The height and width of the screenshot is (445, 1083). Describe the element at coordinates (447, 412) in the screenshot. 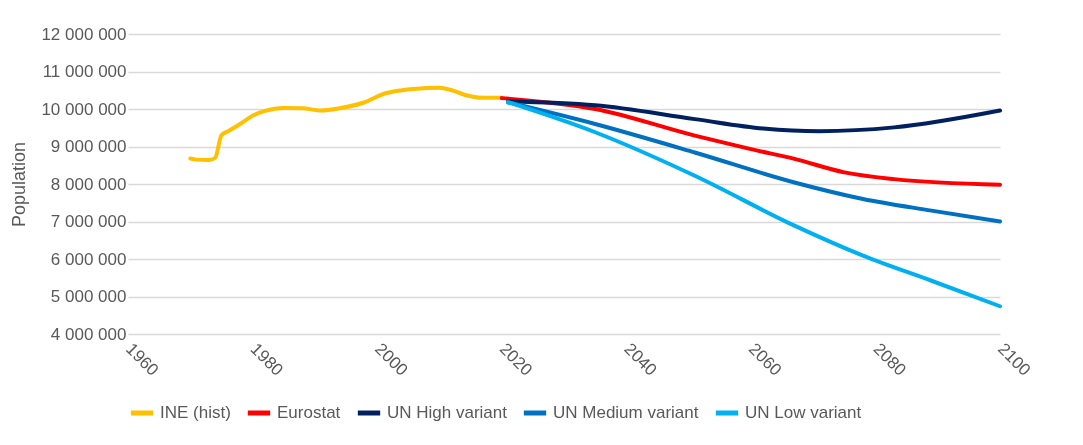

I see `legend-label: UN High variant` at that location.